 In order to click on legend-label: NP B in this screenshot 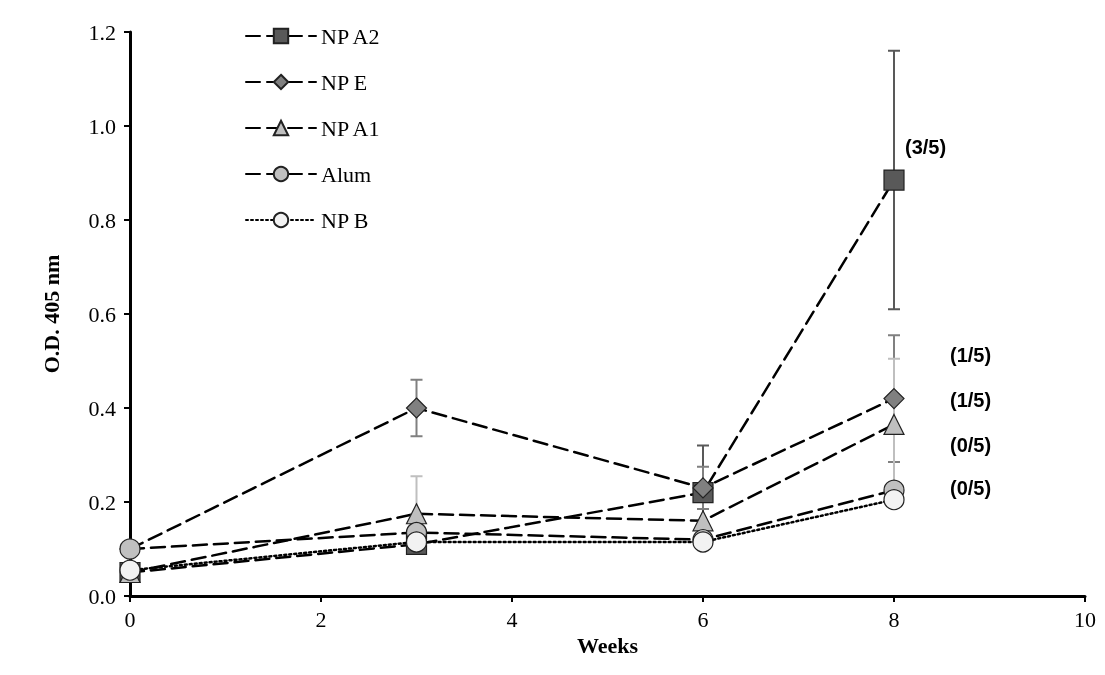, I will do `click(345, 220)`.